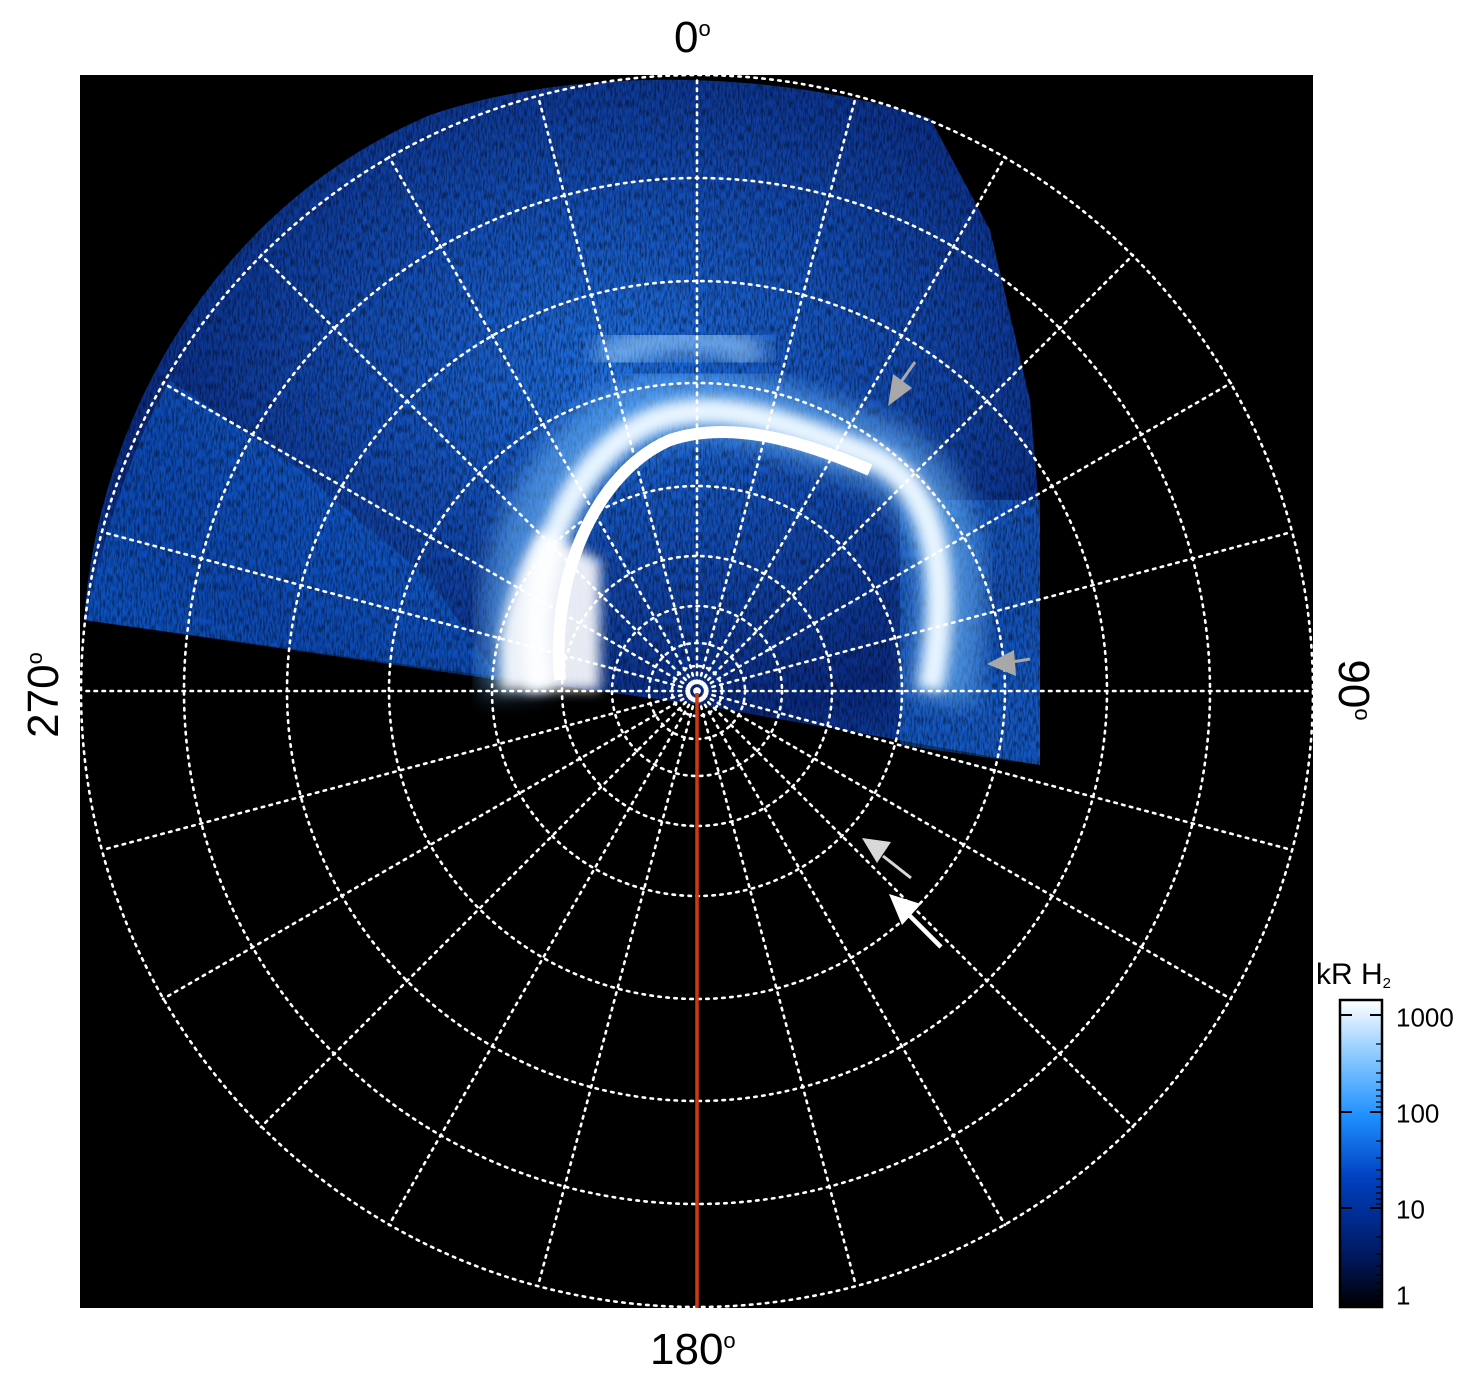 Image resolution: width=1481 pixels, height=1384 pixels. Describe the element at coordinates (1387, 983) in the screenshot. I see `colorbar-title-subscript: 2` at that location.